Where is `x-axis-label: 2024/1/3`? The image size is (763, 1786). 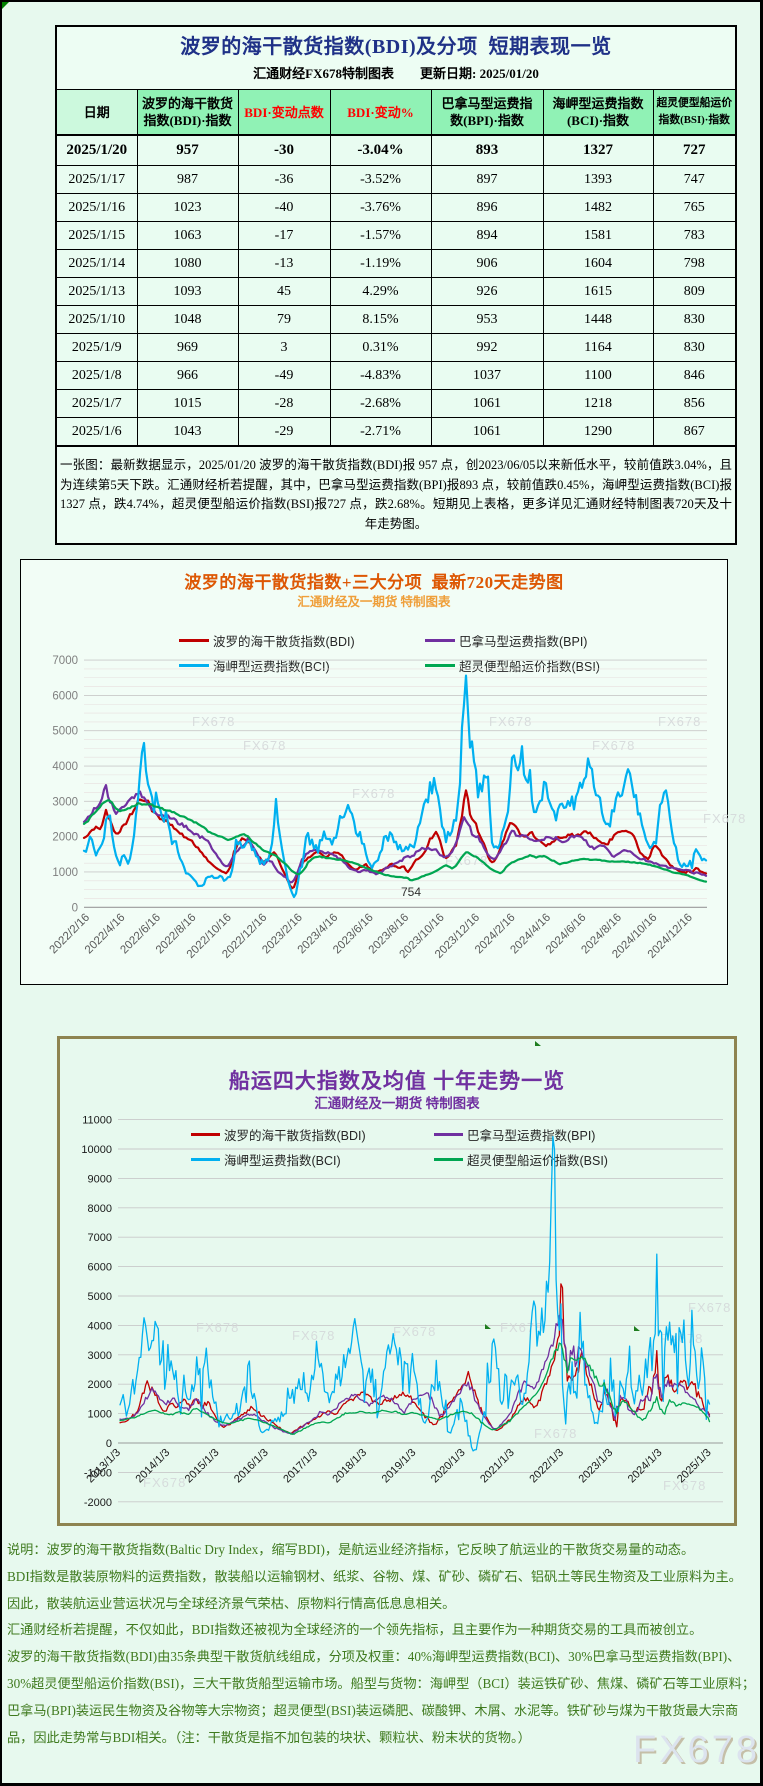 x-axis-label: 2024/1/3 is located at coordinates (645, 1466).